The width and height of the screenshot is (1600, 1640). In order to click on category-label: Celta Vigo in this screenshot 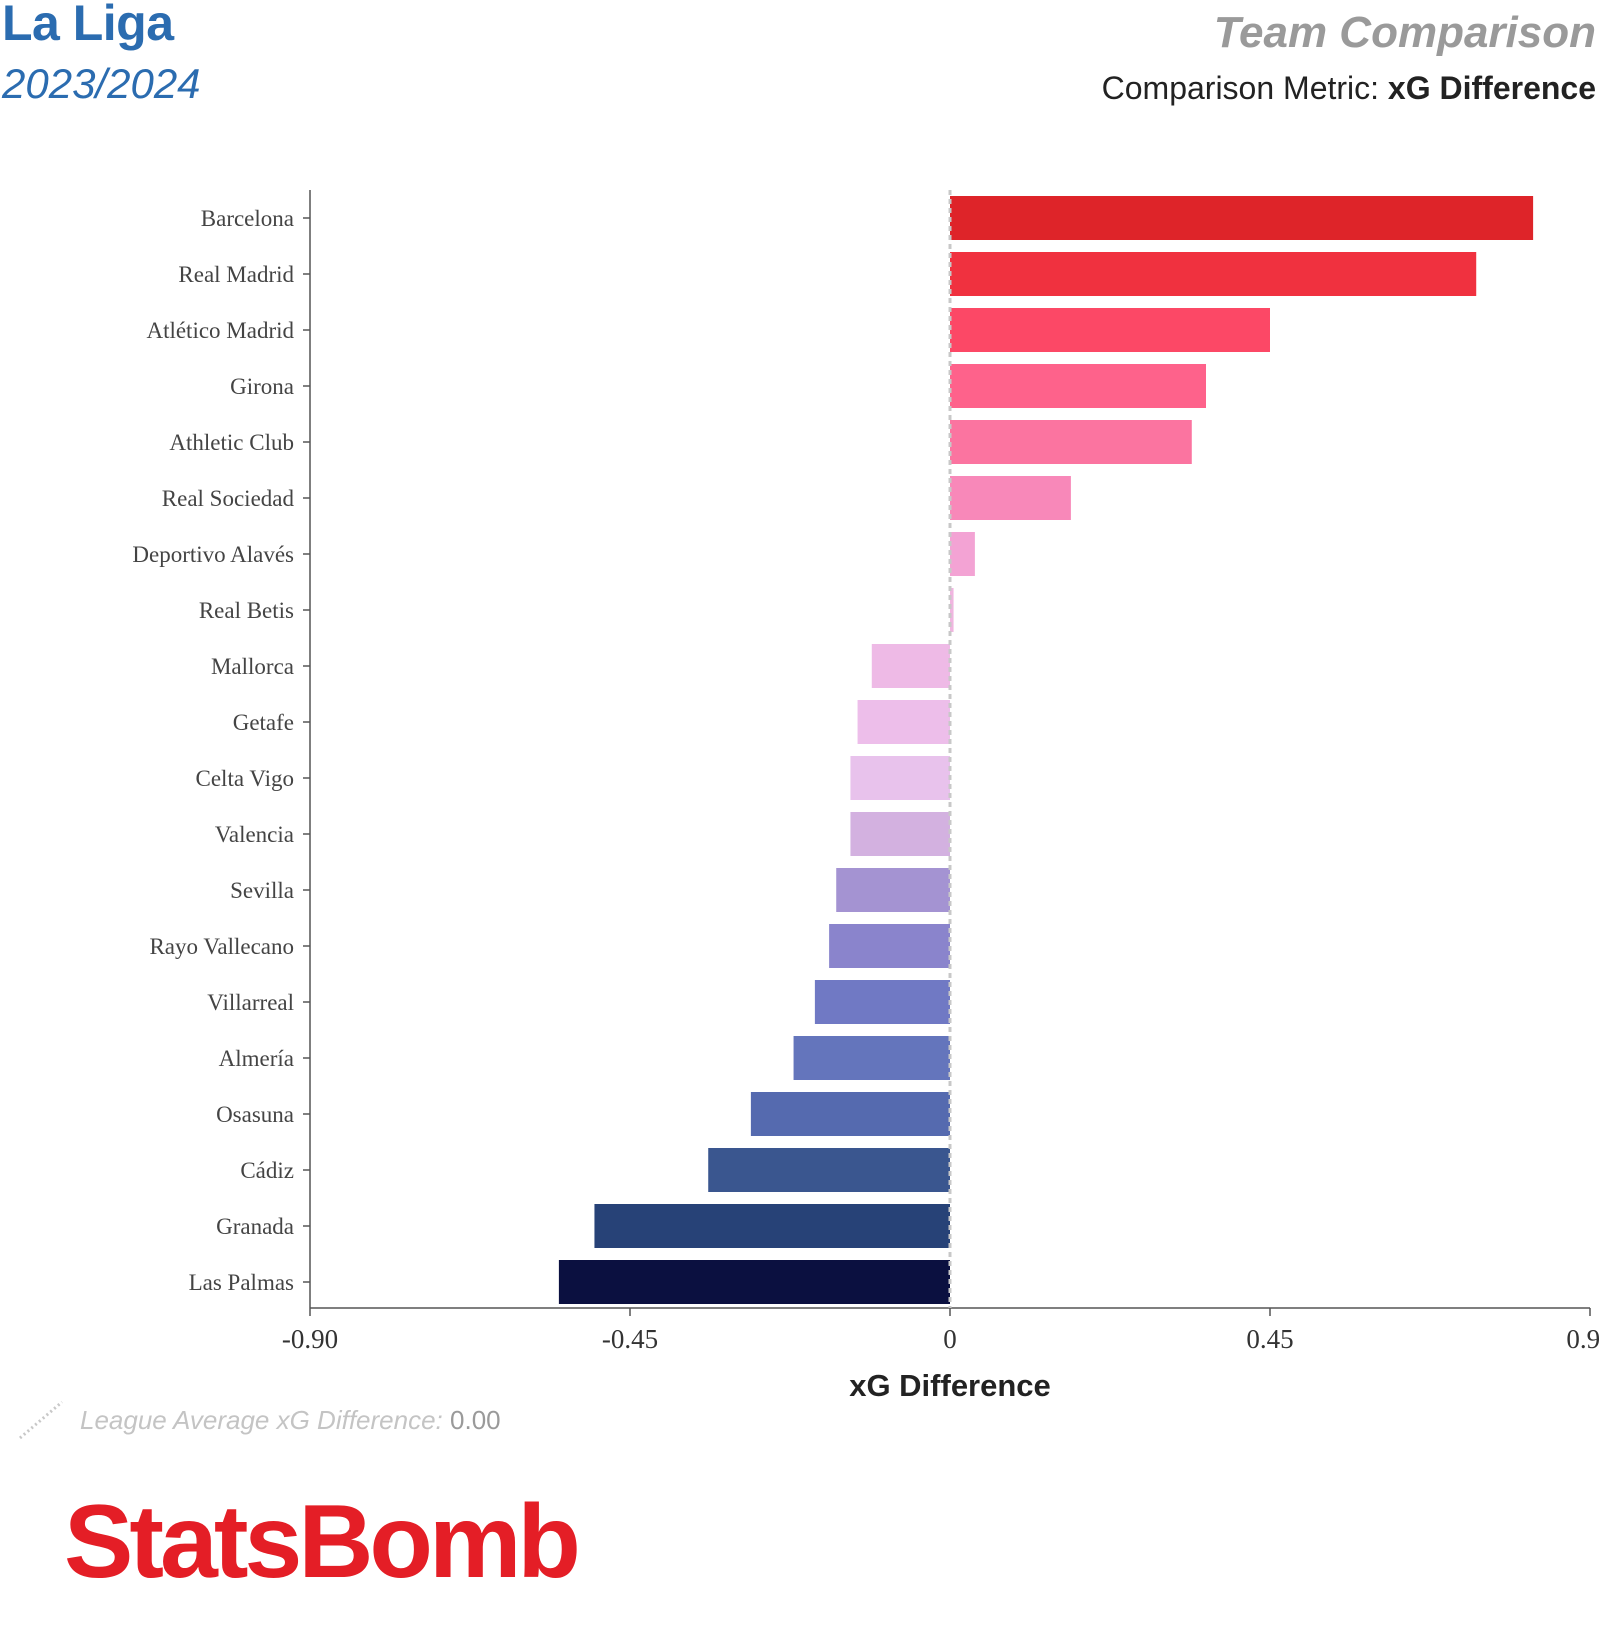, I will do `click(245, 778)`.